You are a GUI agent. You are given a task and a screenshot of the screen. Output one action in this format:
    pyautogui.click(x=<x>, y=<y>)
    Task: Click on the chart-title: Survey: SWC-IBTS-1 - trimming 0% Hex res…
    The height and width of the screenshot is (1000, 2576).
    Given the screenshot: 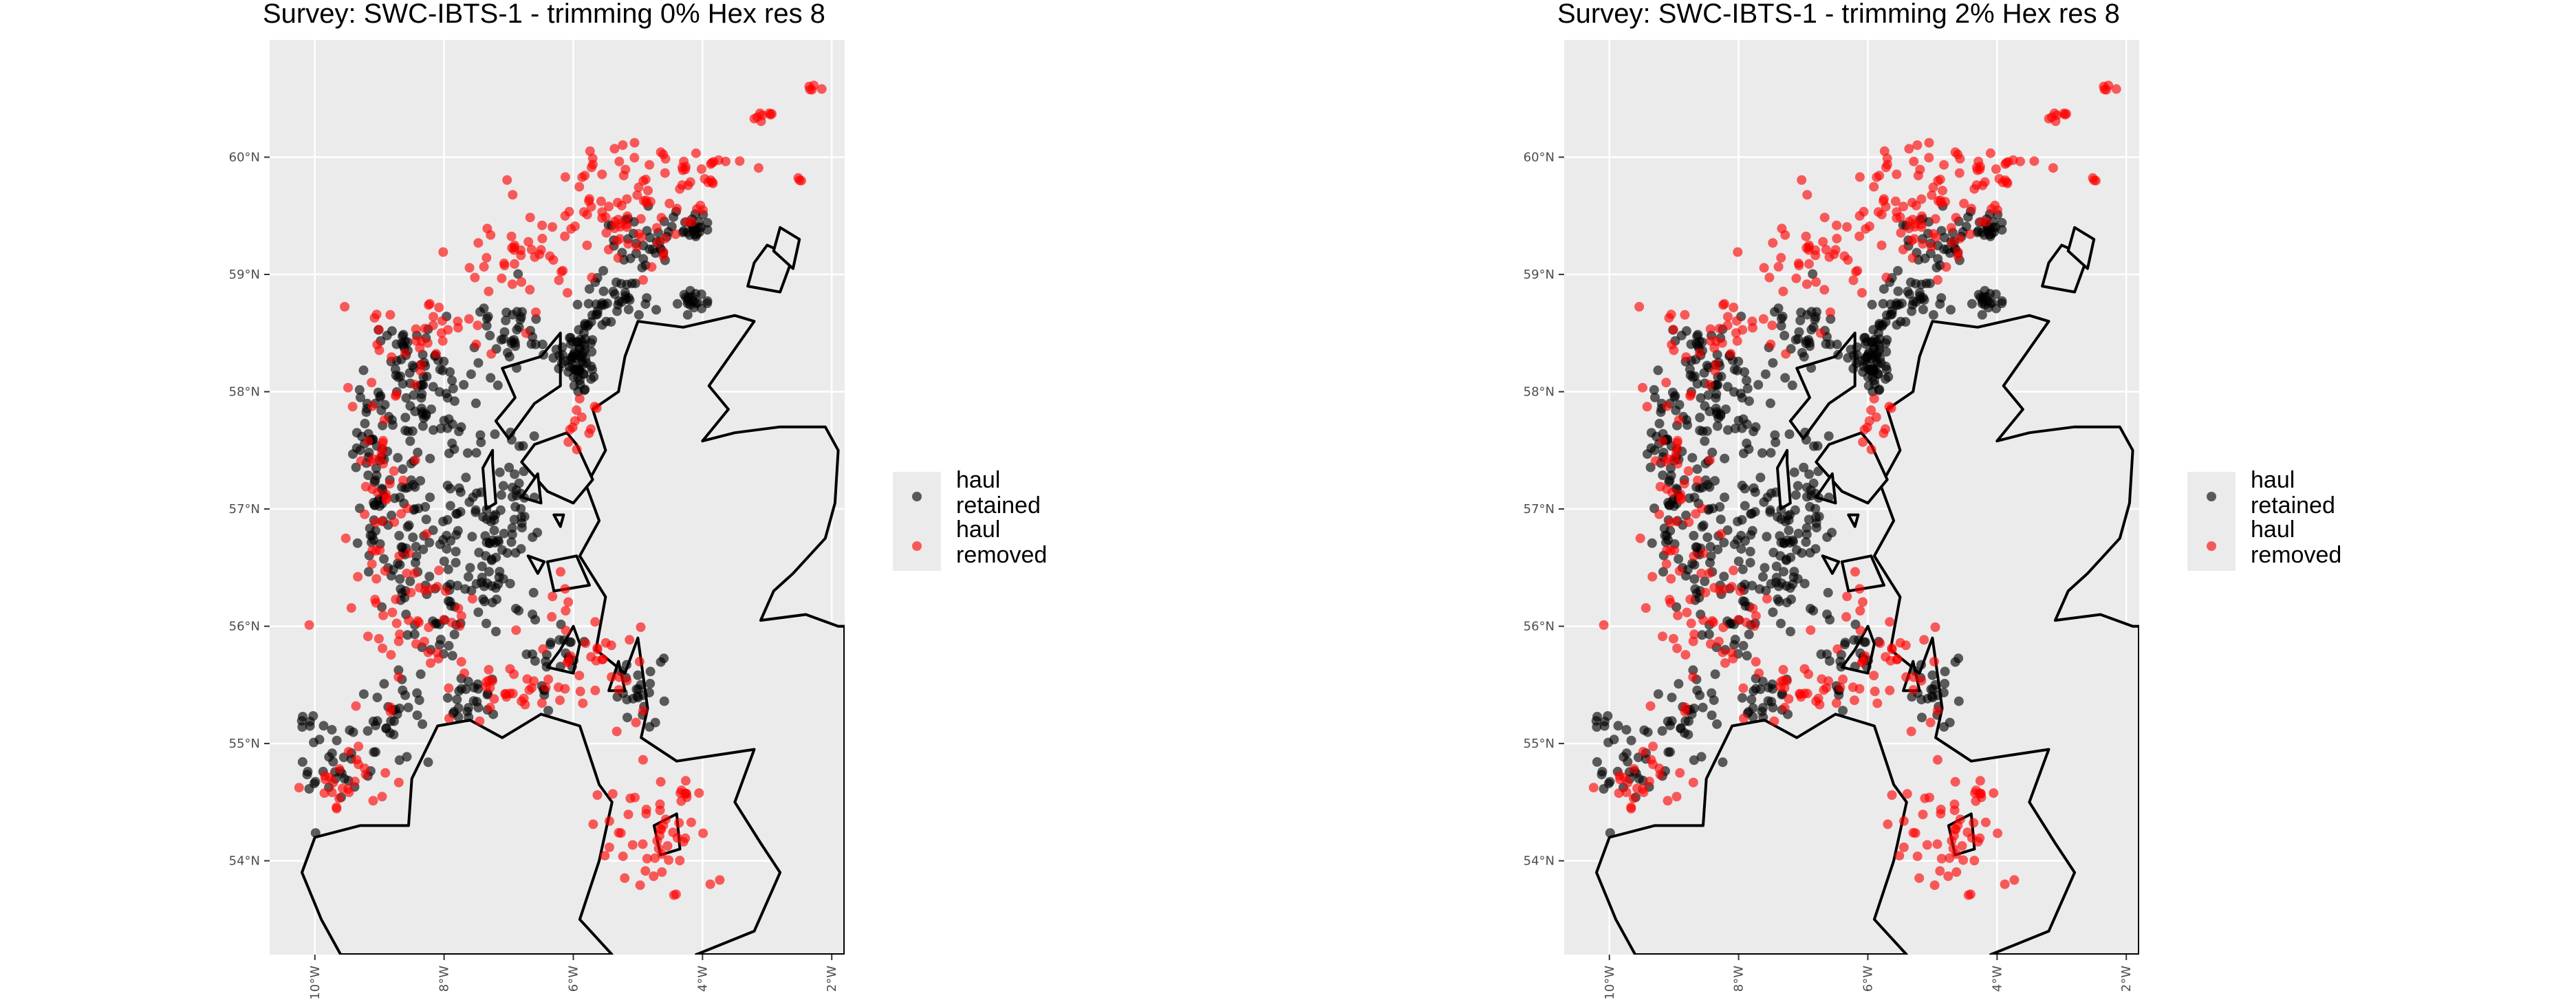 What is the action you would take?
    pyautogui.click(x=544, y=14)
    